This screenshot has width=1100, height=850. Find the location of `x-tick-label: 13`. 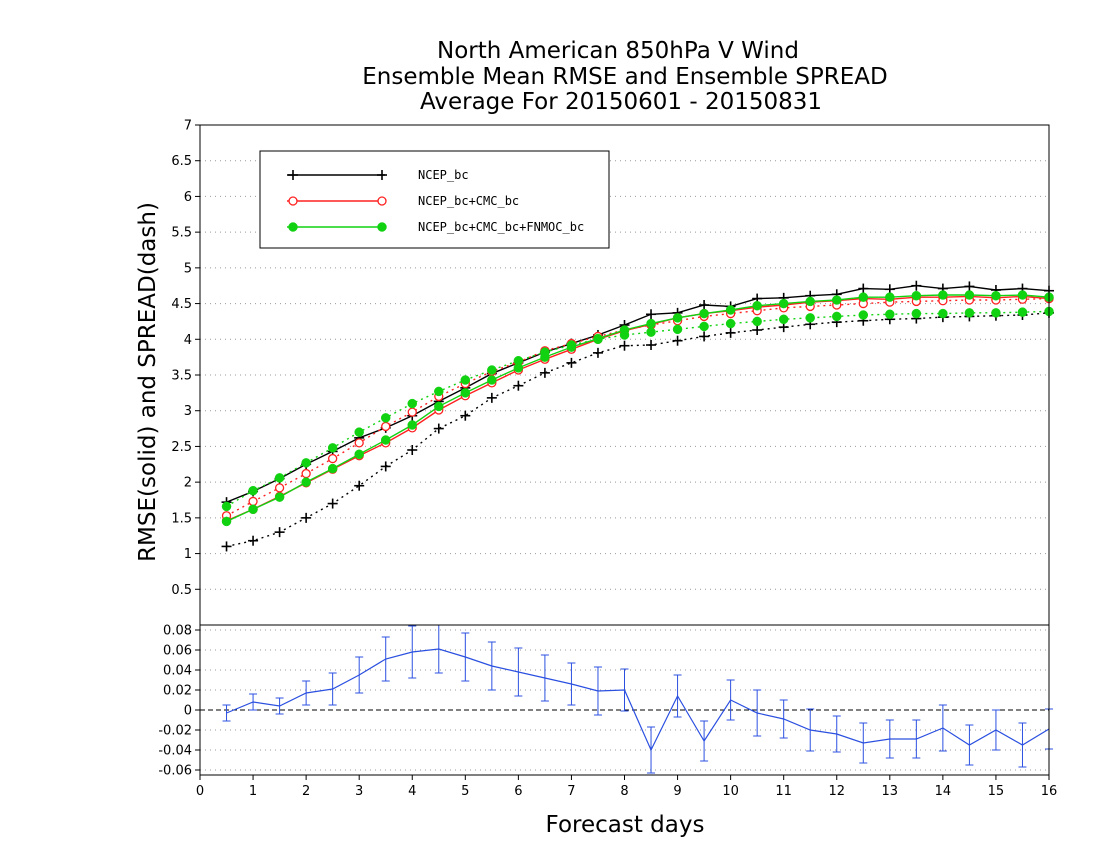

x-tick-label: 13 is located at coordinates (890, 791).